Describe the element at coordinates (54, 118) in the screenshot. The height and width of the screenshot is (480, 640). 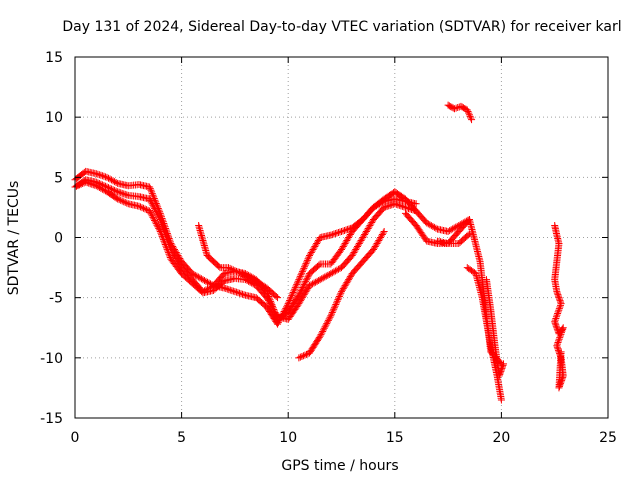
I see `y-tick-label: 10` at that location.